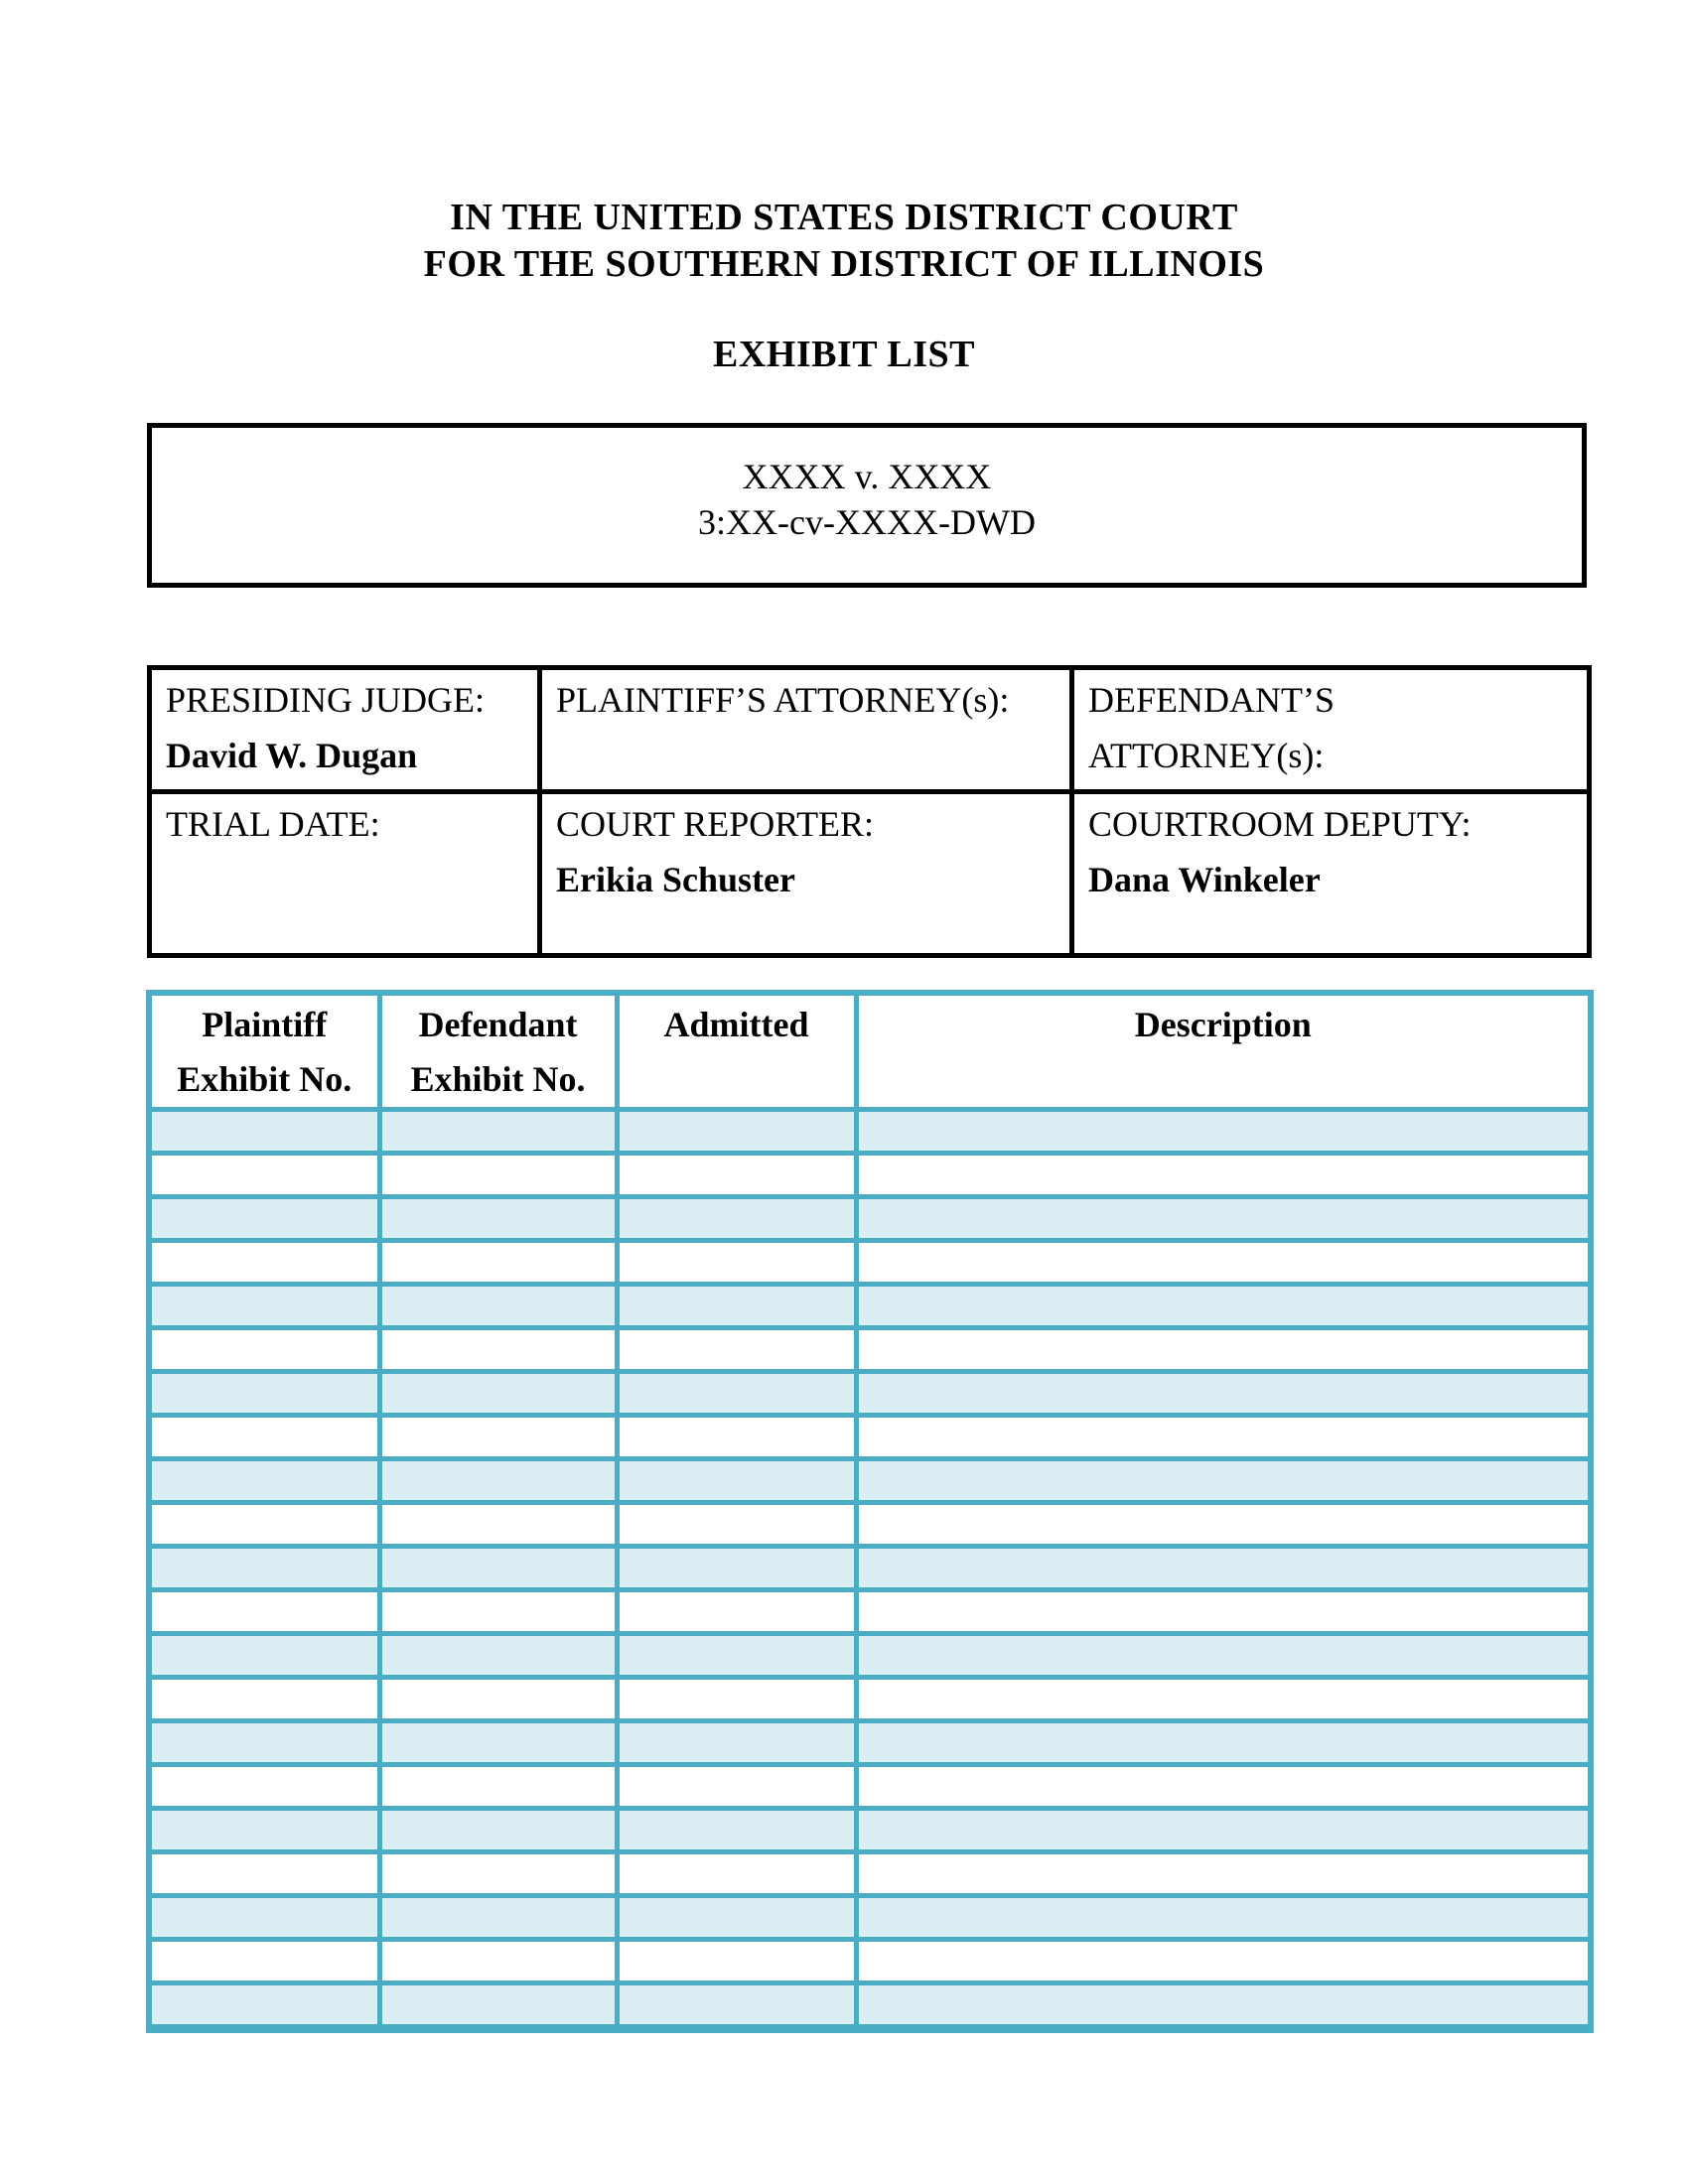 This screenshot has height=2184, width=1688. I want to click on court-title-line1: IN THE UNITED STATES DISTRICT COURT, so click(844, 217).